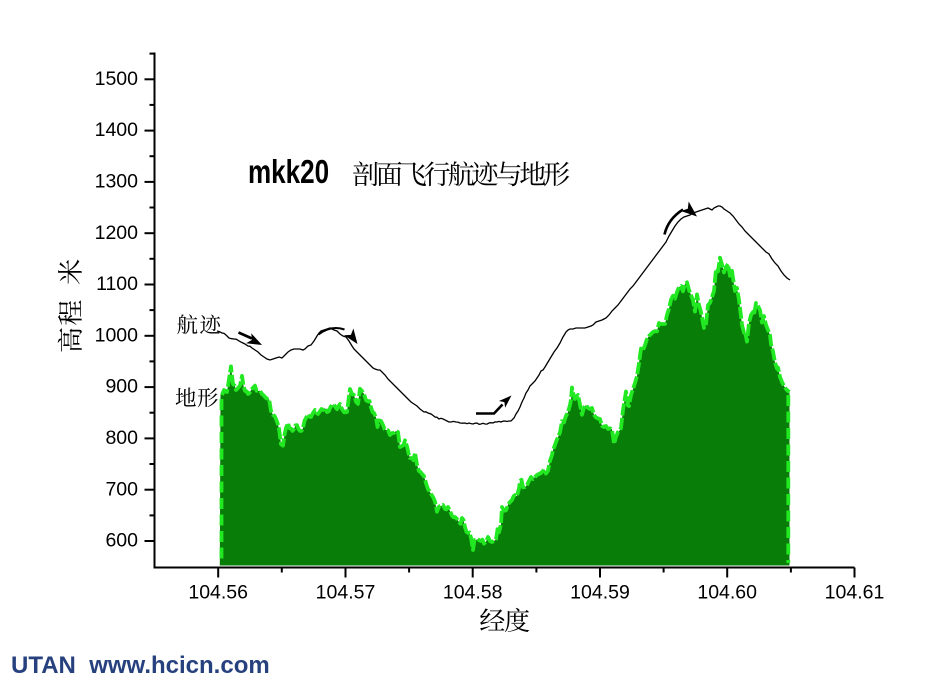 The width and height of the screenshot is (939, 688). What do you see at coordinates (117, 284) in the screenshot?
I see `svg-text: 1100` at bounding box center [117, 284].